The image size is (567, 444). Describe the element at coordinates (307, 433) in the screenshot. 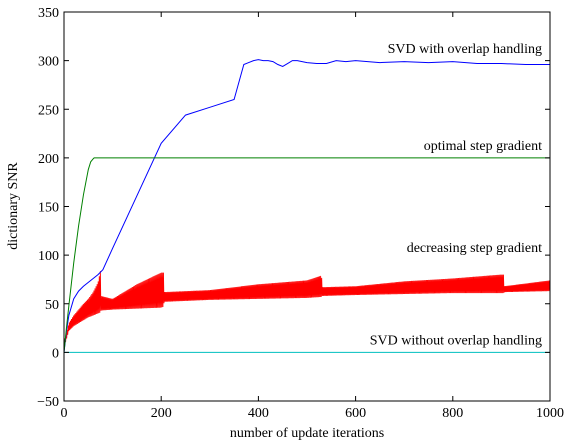

I see `x-axis-label: number of update iterations` at that location.